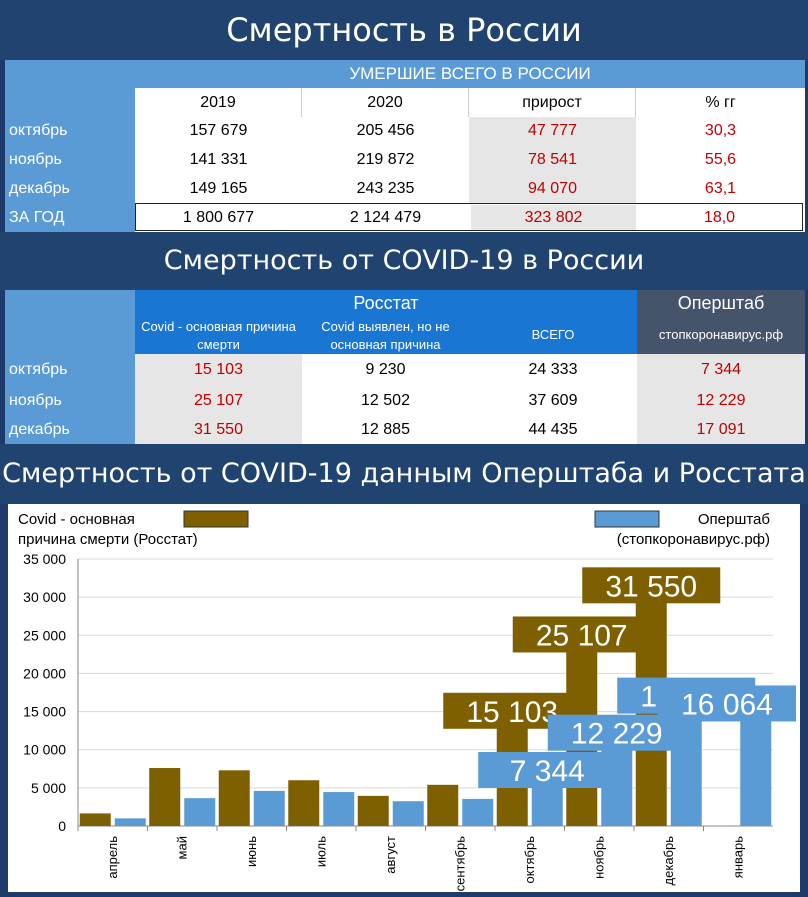 The image size is (808, 897). What do you see at coordinates (470, 74) in the screenshot?
I see `table1-header: УМЕРШИЕ ВСЕГО В РОССИИ` at bounding box center [470, 74].